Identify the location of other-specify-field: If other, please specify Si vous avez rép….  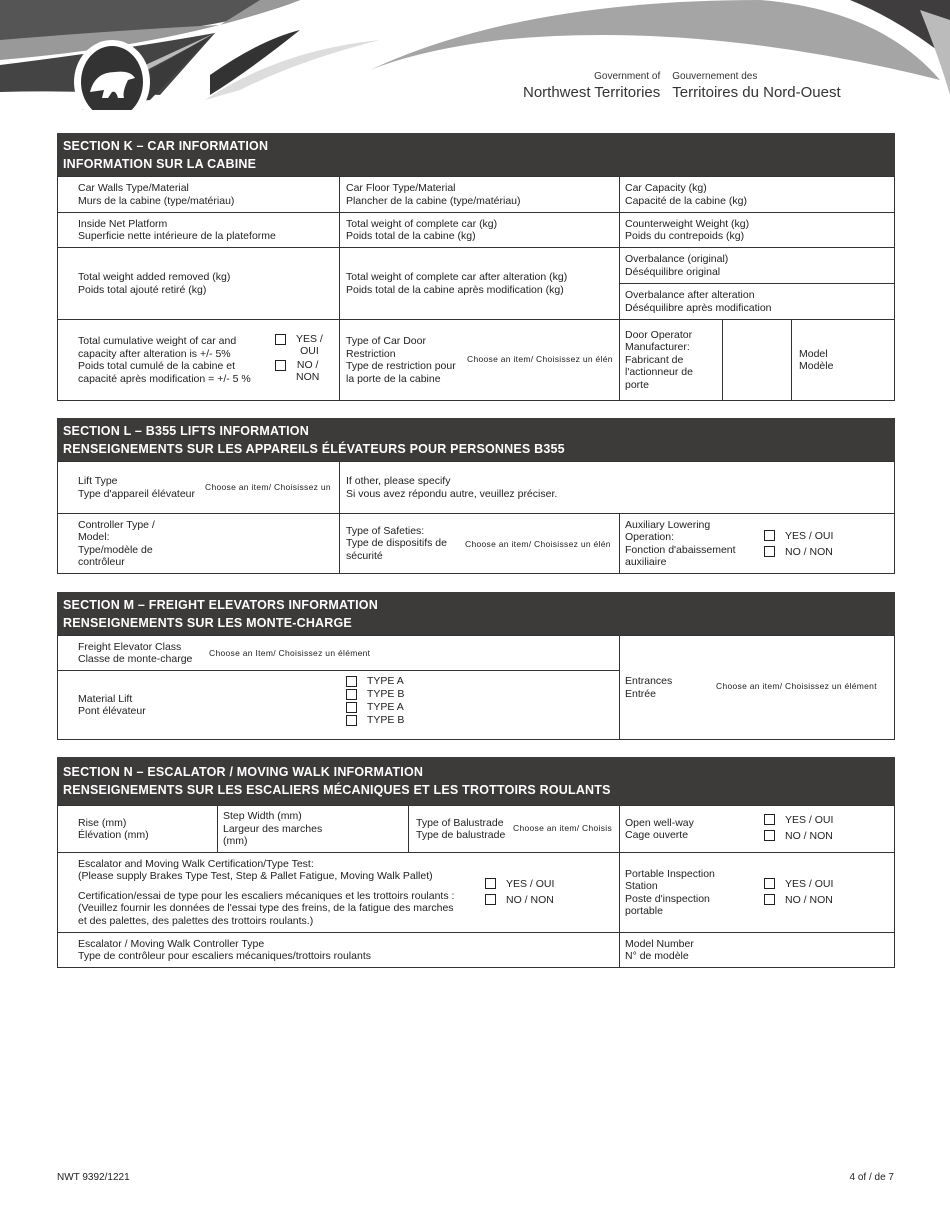
(617, 487).